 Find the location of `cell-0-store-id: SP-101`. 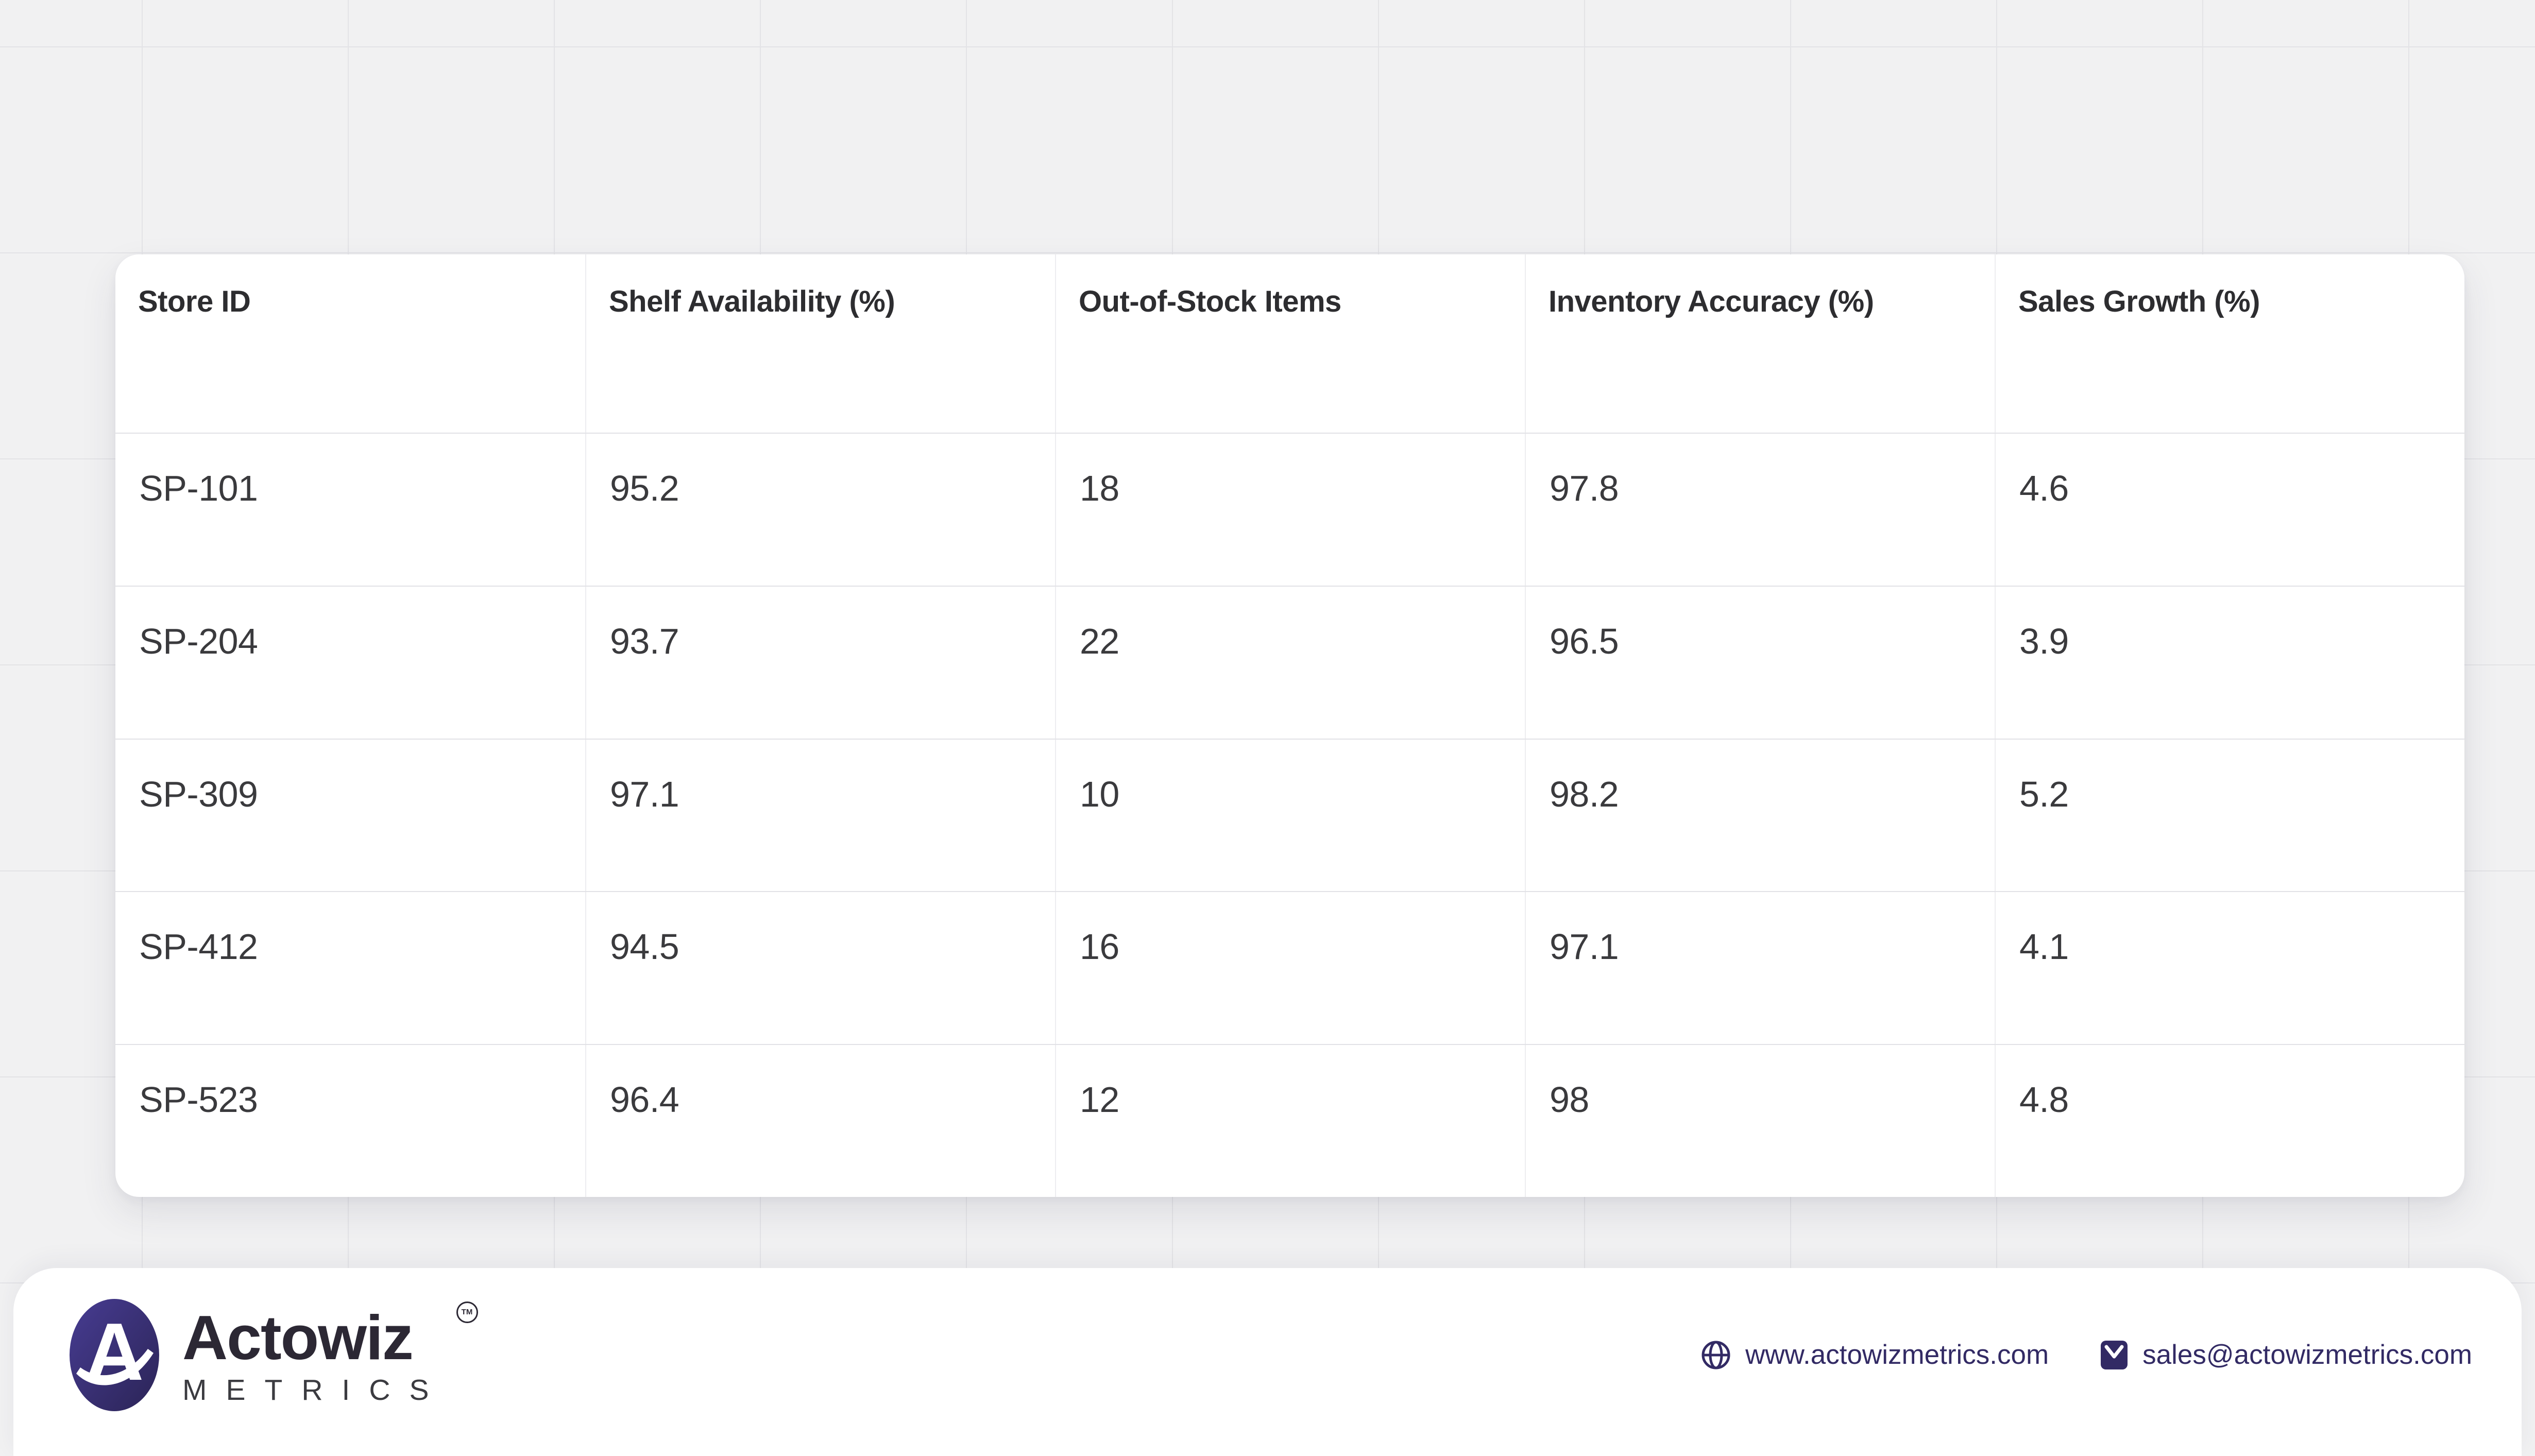

cell-0-store-id: SP-101 is located at coordinates (198, 488).